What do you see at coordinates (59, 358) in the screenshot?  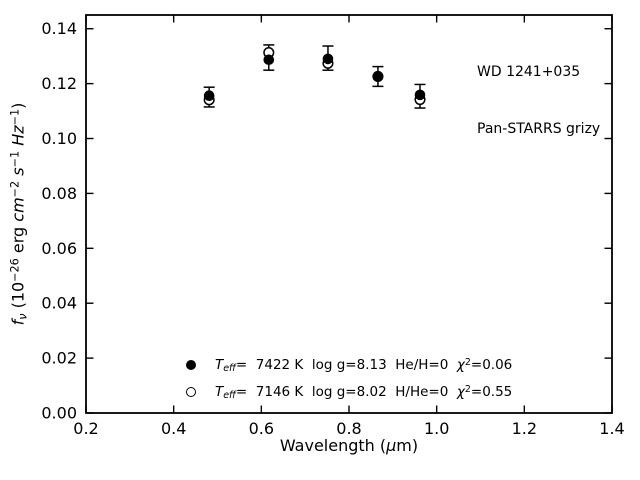 I see `svg-text: 0.02` at bounding box center [59, 358].